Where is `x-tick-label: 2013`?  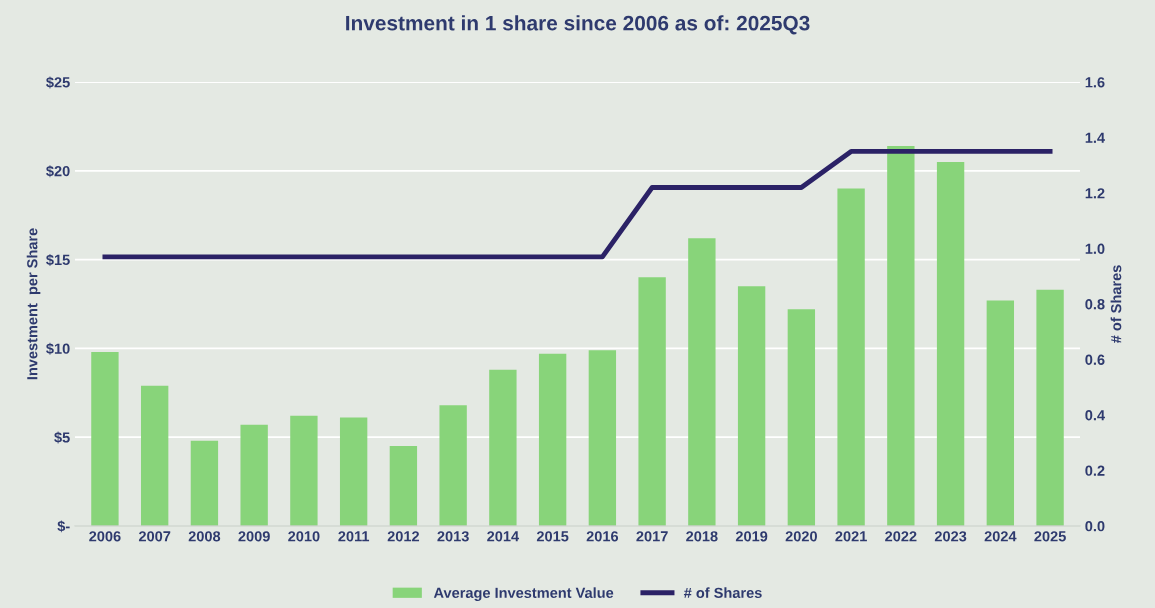
x-tick-label: 2013 is located at coordinates (453, 536).